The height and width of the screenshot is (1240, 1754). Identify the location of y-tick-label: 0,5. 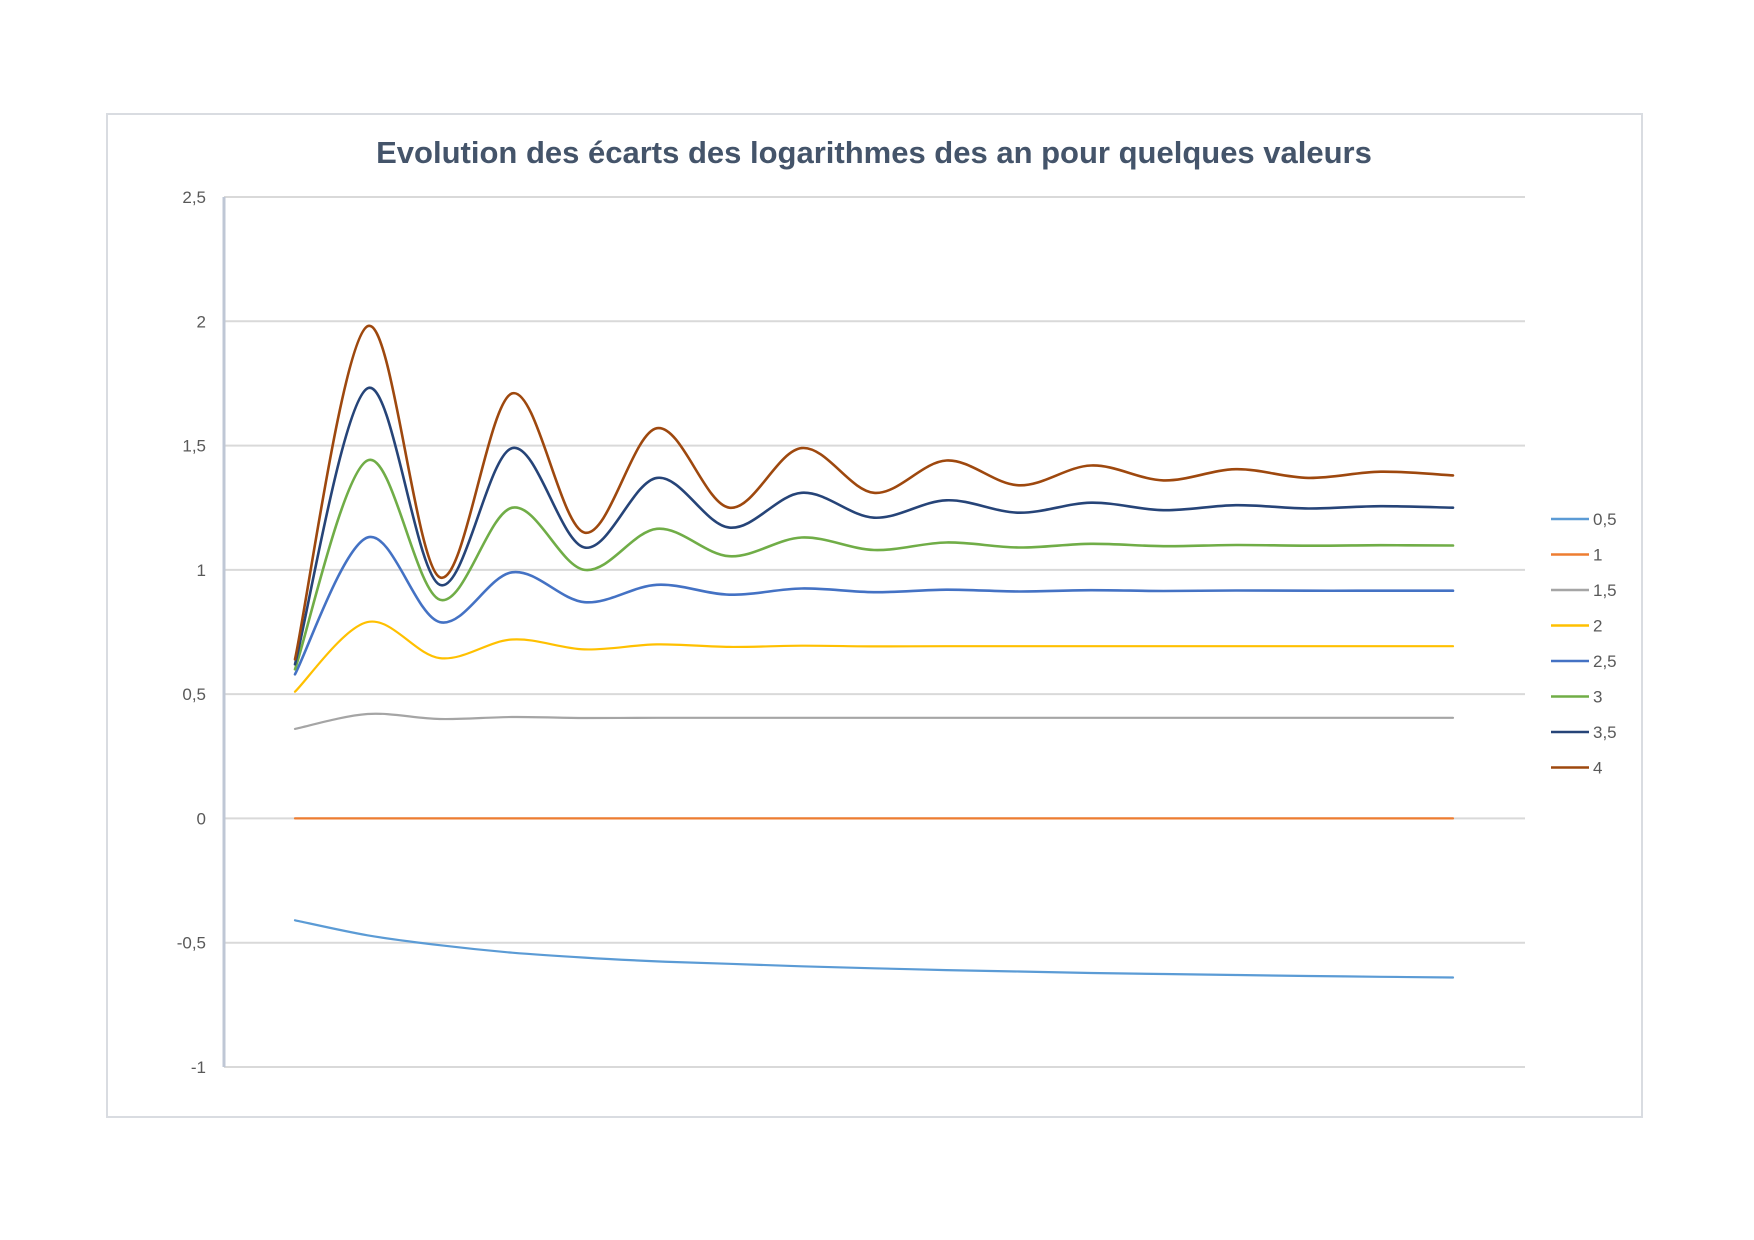
(194, 694).